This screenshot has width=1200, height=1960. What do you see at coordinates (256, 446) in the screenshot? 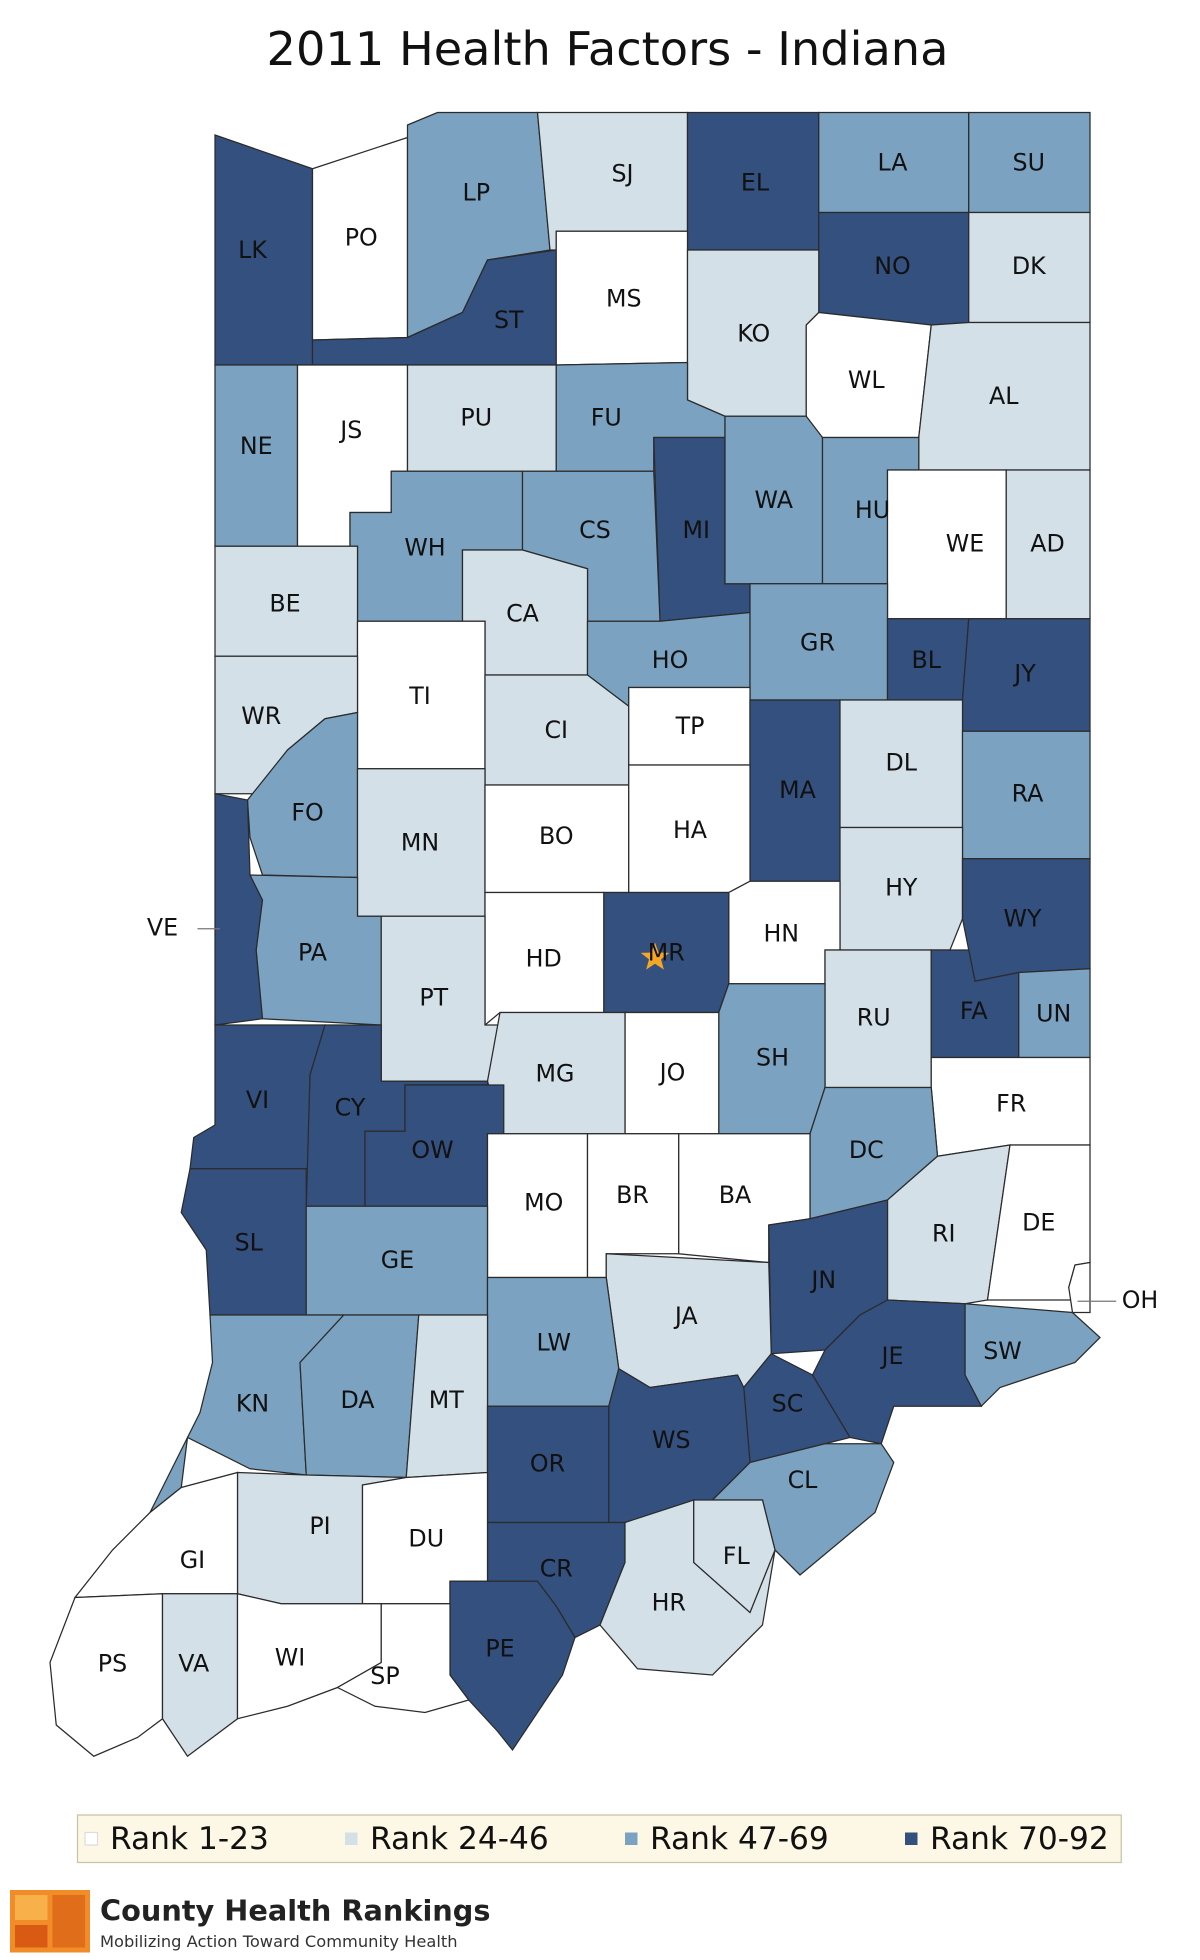
I see `county-label: NE` at bounding box center [256, 446].